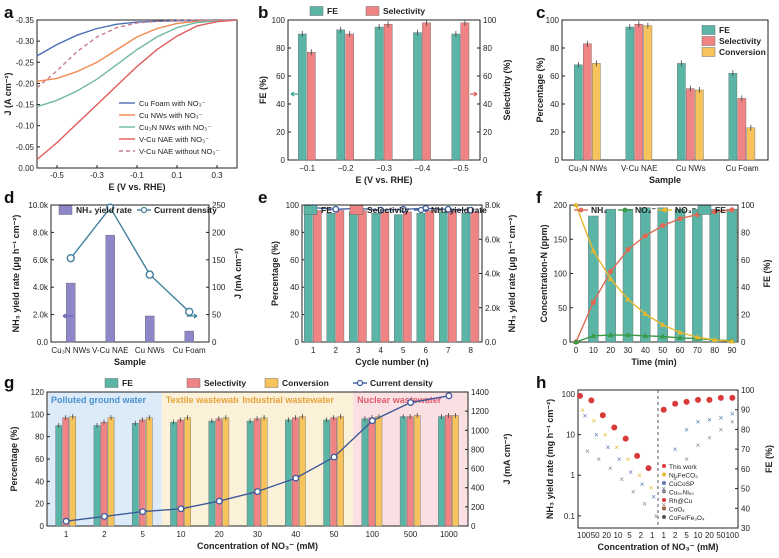  I want to click on b-ytick-label: 60, so click(280, 76).